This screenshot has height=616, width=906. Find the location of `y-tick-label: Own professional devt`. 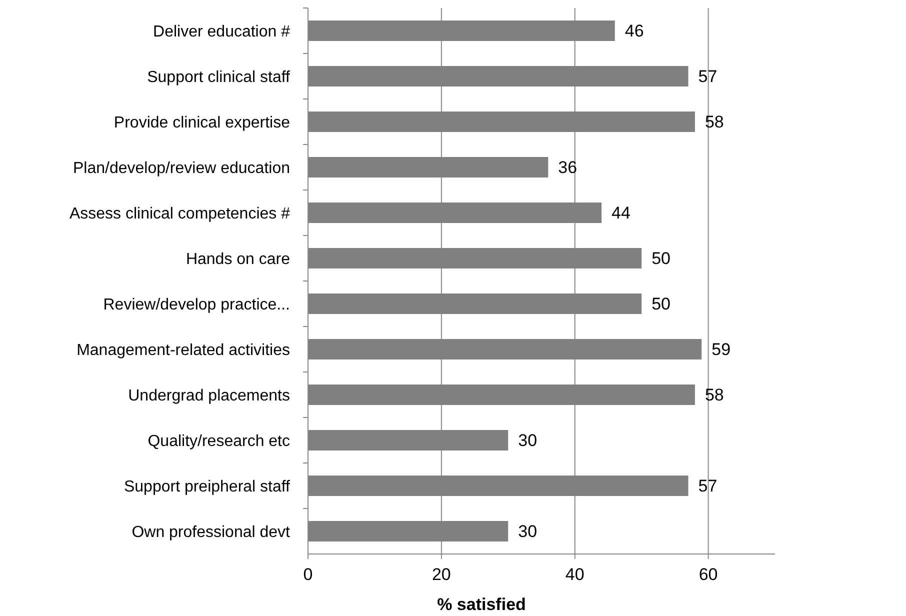

y-tick-label: Own professional devt is located at coordinates (211, 532).